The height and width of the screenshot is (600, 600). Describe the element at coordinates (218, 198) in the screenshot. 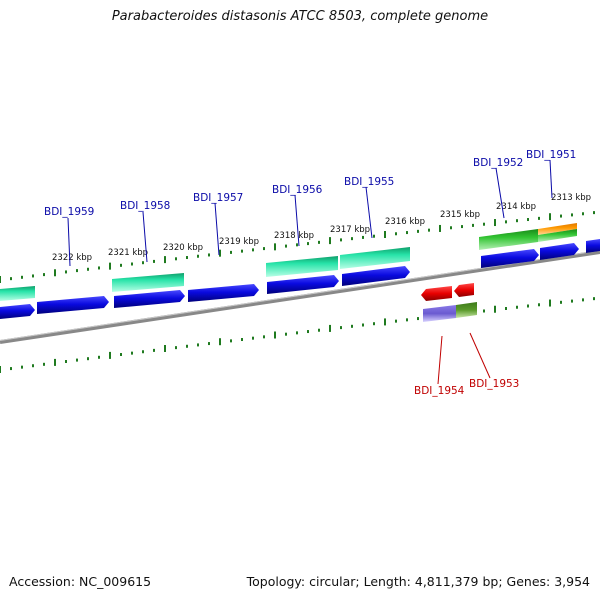

I see `gene-label-bdi-1957: BDI_1957` at that location.